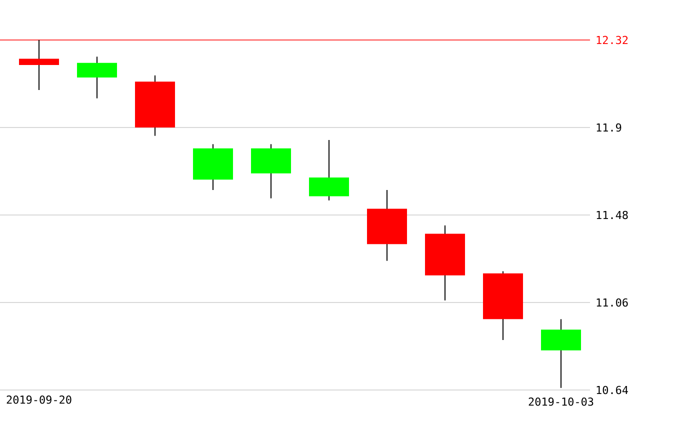 The width and height of the screenshot is (676, 431). Describe the element at coordinates (561, 402) in the screenshot. I see `x-tick-label: 2019-10-03` at that location.